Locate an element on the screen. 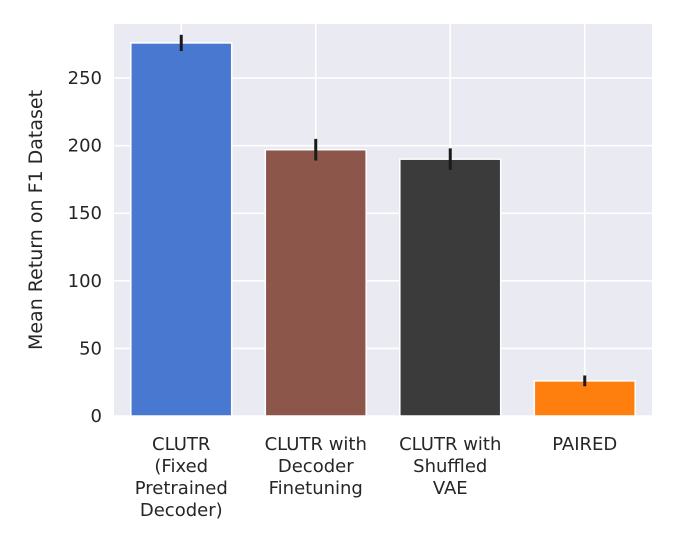 This screenshot has width=679, height=547. y-tick-label: 150 is located at coordinates (85, 213).